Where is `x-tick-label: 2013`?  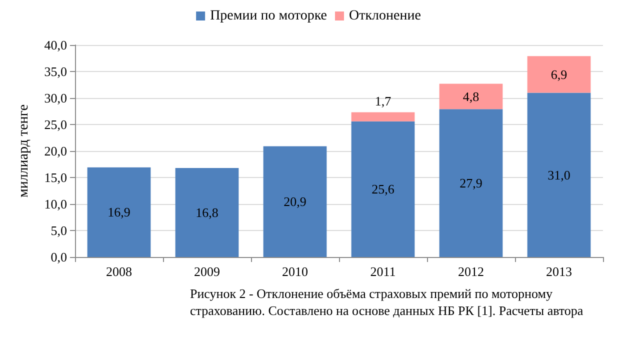 x-tick-label: 2013 is located at coordinates (559, 271).